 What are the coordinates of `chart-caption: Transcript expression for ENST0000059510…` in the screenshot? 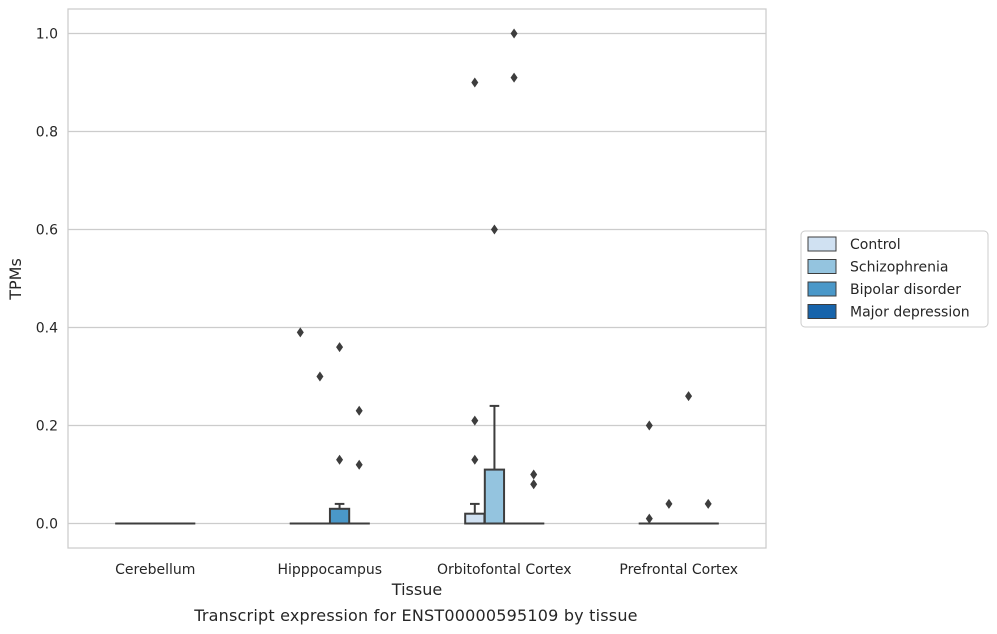 It's located at (416, 615).